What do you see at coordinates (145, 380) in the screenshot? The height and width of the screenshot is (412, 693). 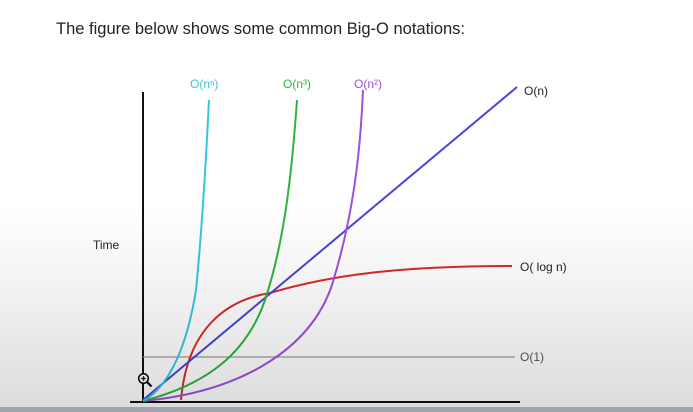 I see `magnifier-cursor-icon` at bounding box center [145, 380].